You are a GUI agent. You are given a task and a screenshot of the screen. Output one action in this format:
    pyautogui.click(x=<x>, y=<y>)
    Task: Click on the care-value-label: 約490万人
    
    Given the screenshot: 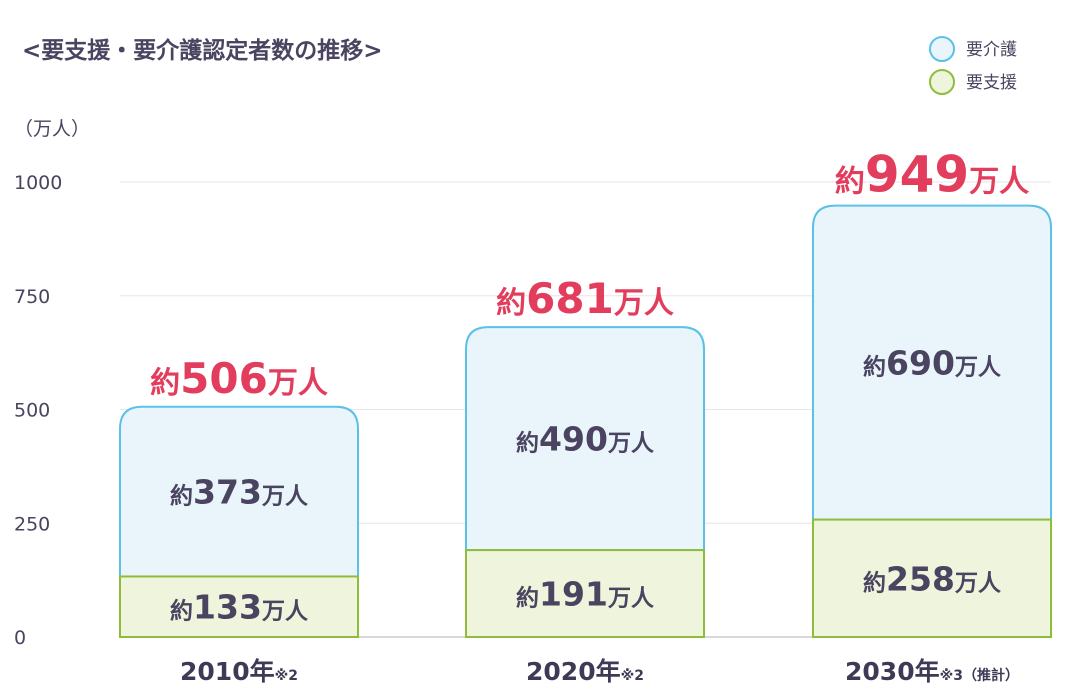 What is the action you would take?
    pyautogui.click(x=585, y=439)
    